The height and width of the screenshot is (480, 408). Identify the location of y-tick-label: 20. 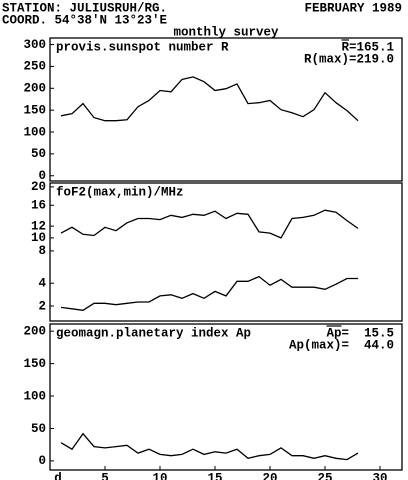
(38, 187).